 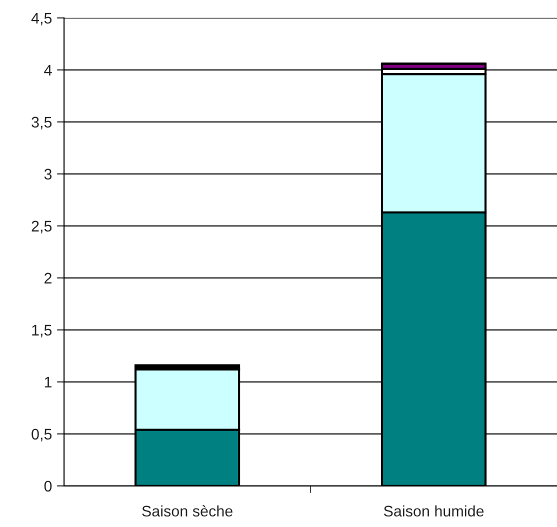 What do you see at coordinates (434, 511) in the screenshot?
I see `x-tick-label: Saison humide` at bounding box center [434, 511].